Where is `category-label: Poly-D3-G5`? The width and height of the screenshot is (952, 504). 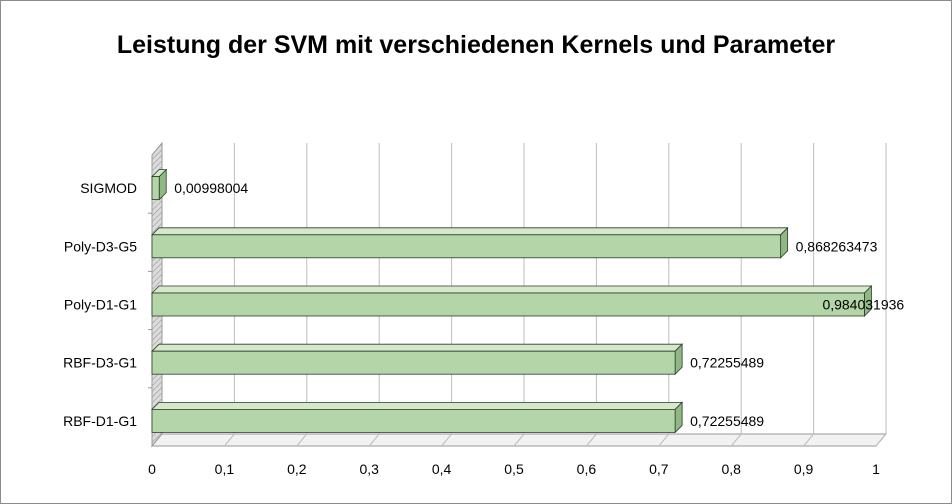
category-label: Poly-D3-G5 is located at coordinates (100, 246).